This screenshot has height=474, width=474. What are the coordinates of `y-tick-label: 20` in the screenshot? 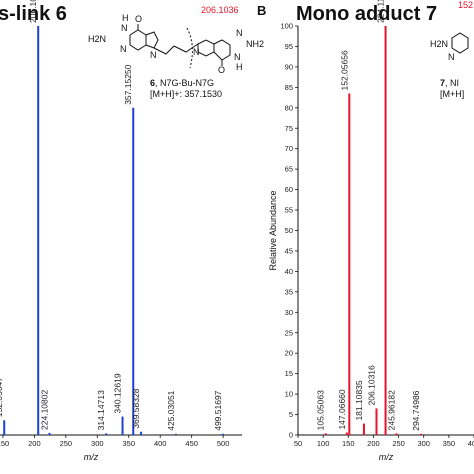 It's located at (289, 353).